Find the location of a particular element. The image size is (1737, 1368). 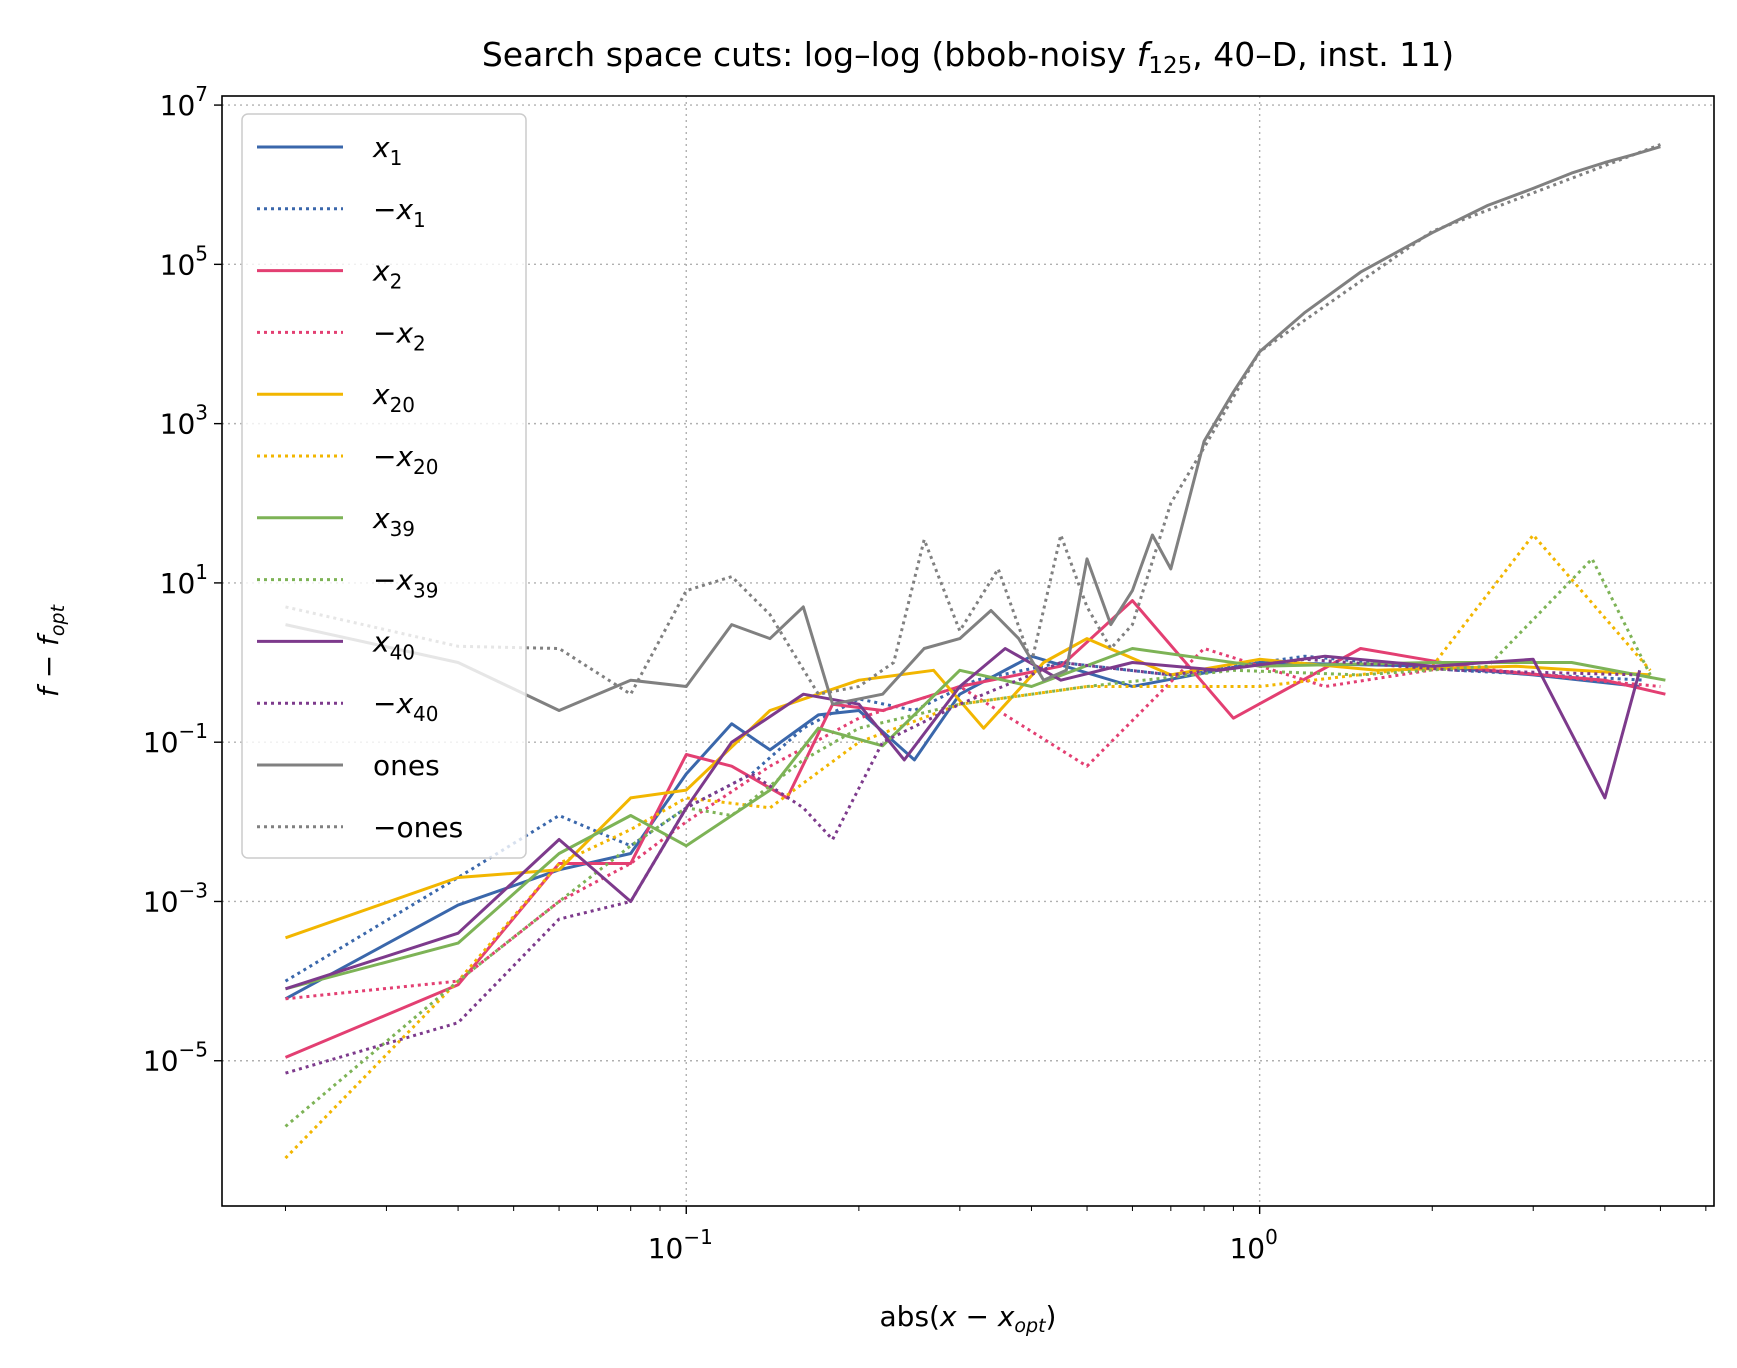

y-tick-label: 10⁻¹ is located at coordinates (175, 739).